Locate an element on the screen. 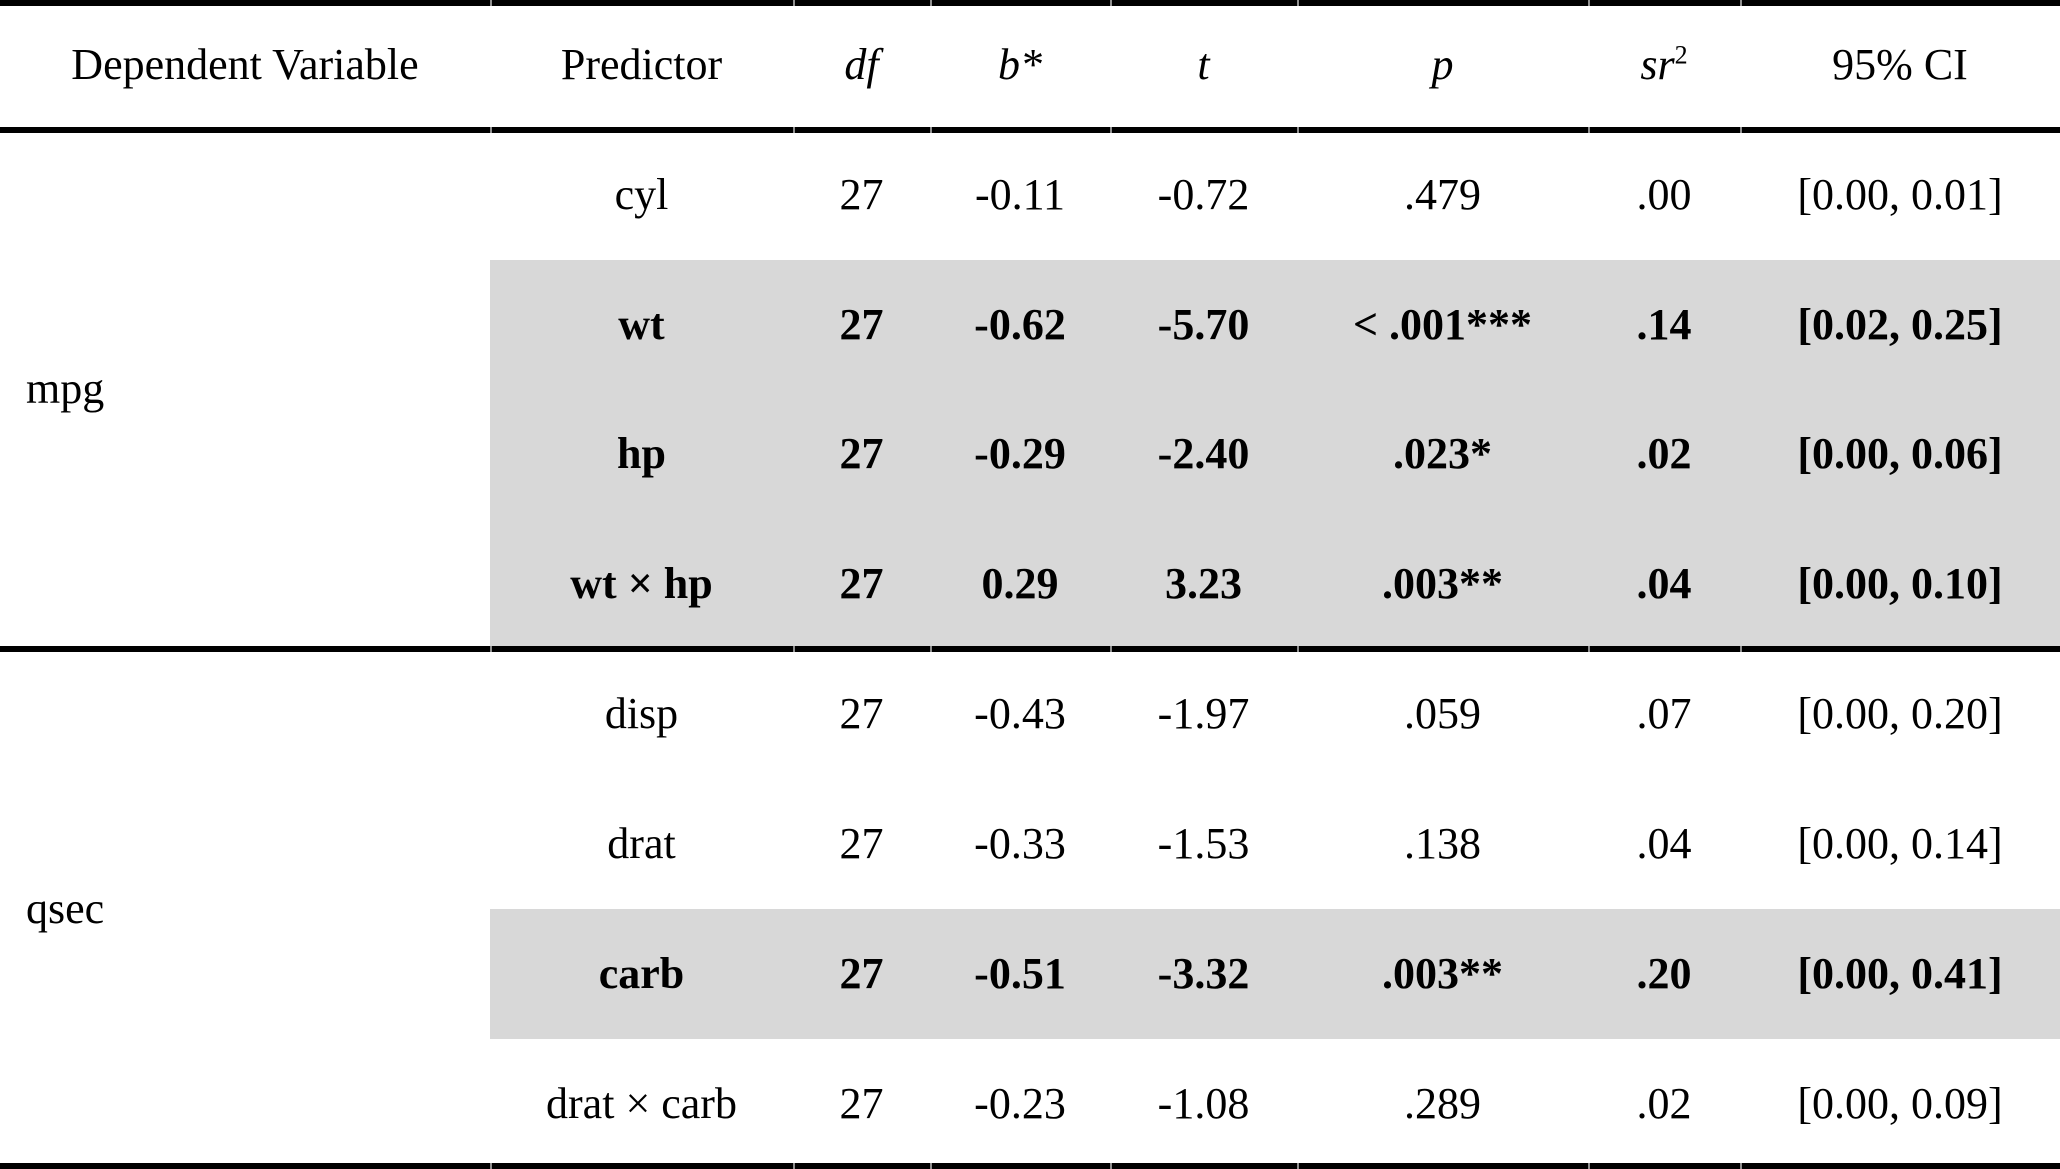 The height and width of the screenshot is (1169, 2060). horizontal-rule-top is located at coordinates (1030, 3).